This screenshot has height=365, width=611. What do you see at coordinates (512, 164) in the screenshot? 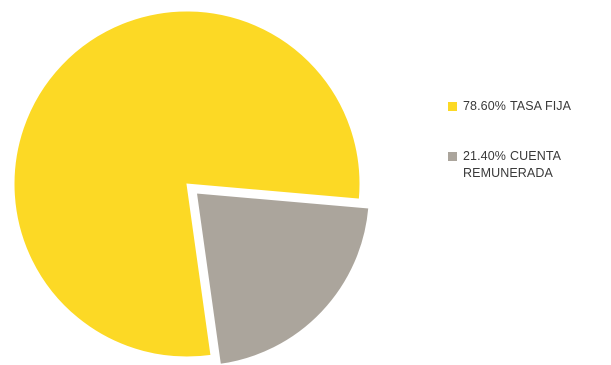
I see `legend-label-cuenta-remunerada: CUENTA REMUNERADA` at bounding box center [512, 164].